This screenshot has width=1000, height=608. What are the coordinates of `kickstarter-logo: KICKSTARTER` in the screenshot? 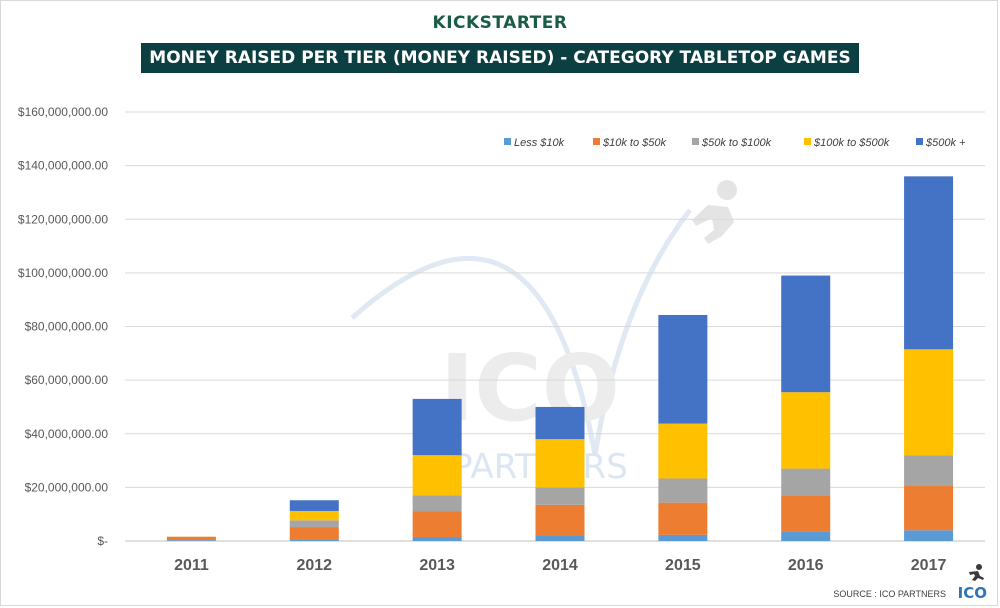 It's located at (500, 23).